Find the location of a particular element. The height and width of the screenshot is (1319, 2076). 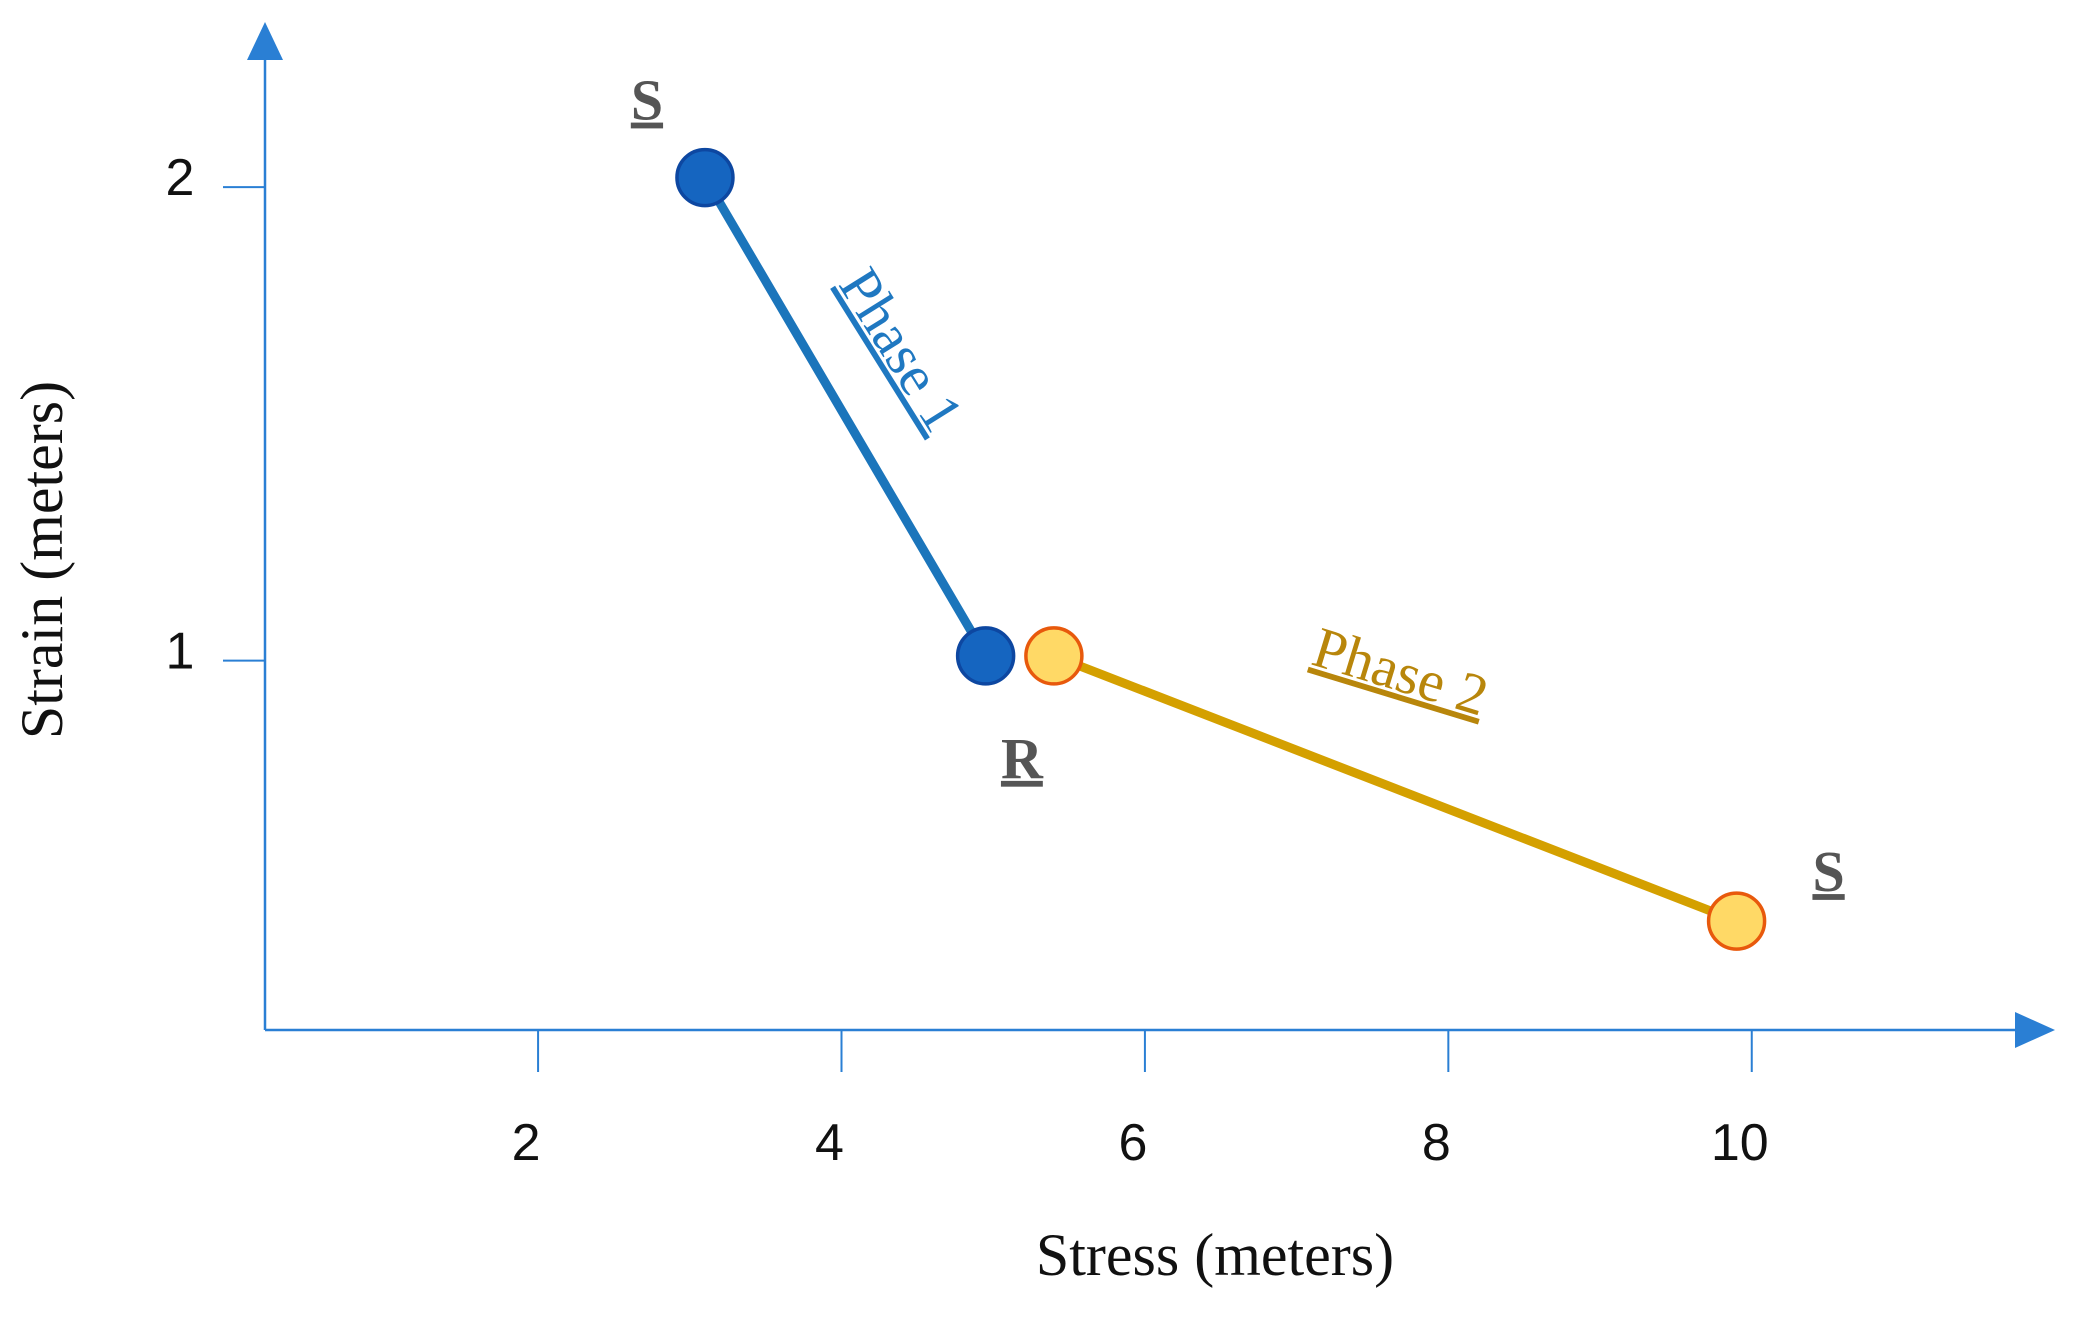

point-label-start: S is located at coordinates (647, 100).